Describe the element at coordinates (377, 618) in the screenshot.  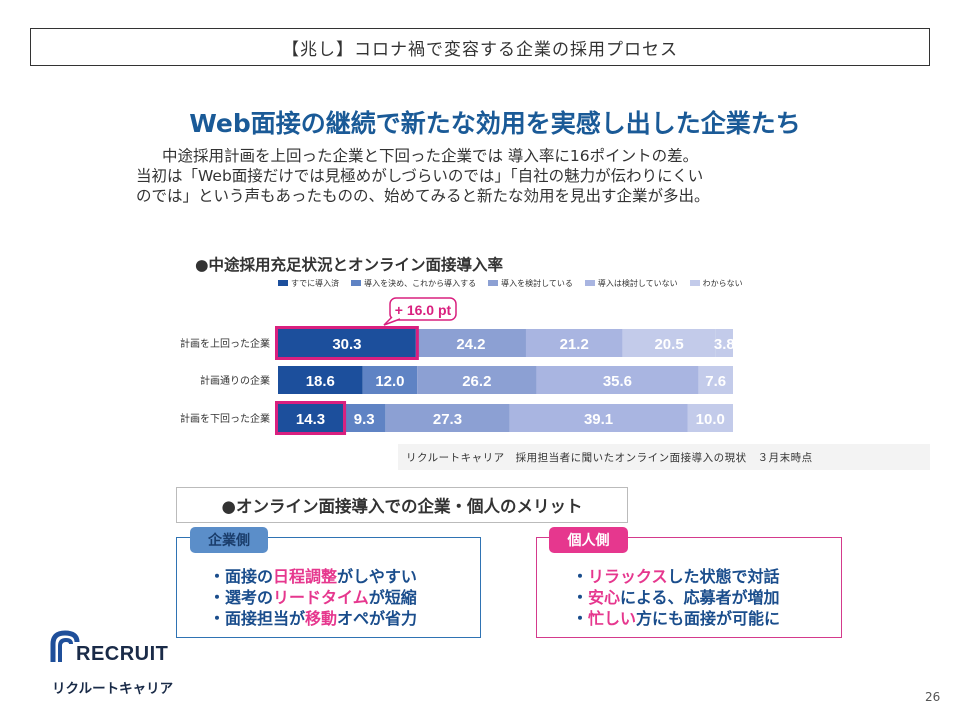
I see `merit-text: オペが省力` at that location.